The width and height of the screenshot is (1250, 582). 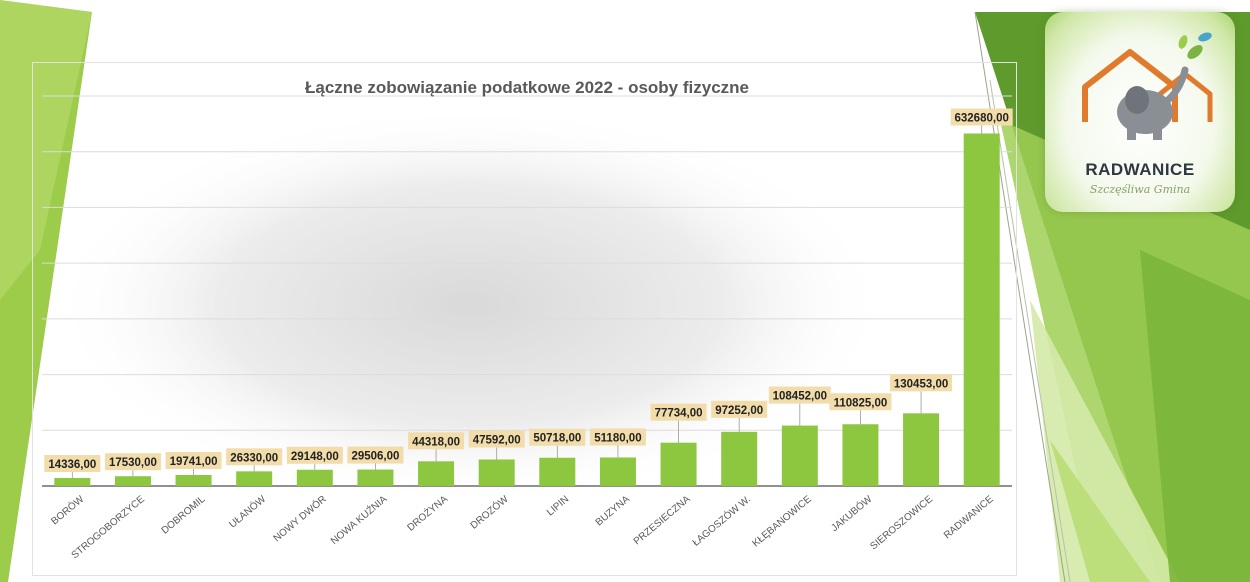 I want to click on category-label: KŁĘBANOWICE, so click(x=782, y=522).